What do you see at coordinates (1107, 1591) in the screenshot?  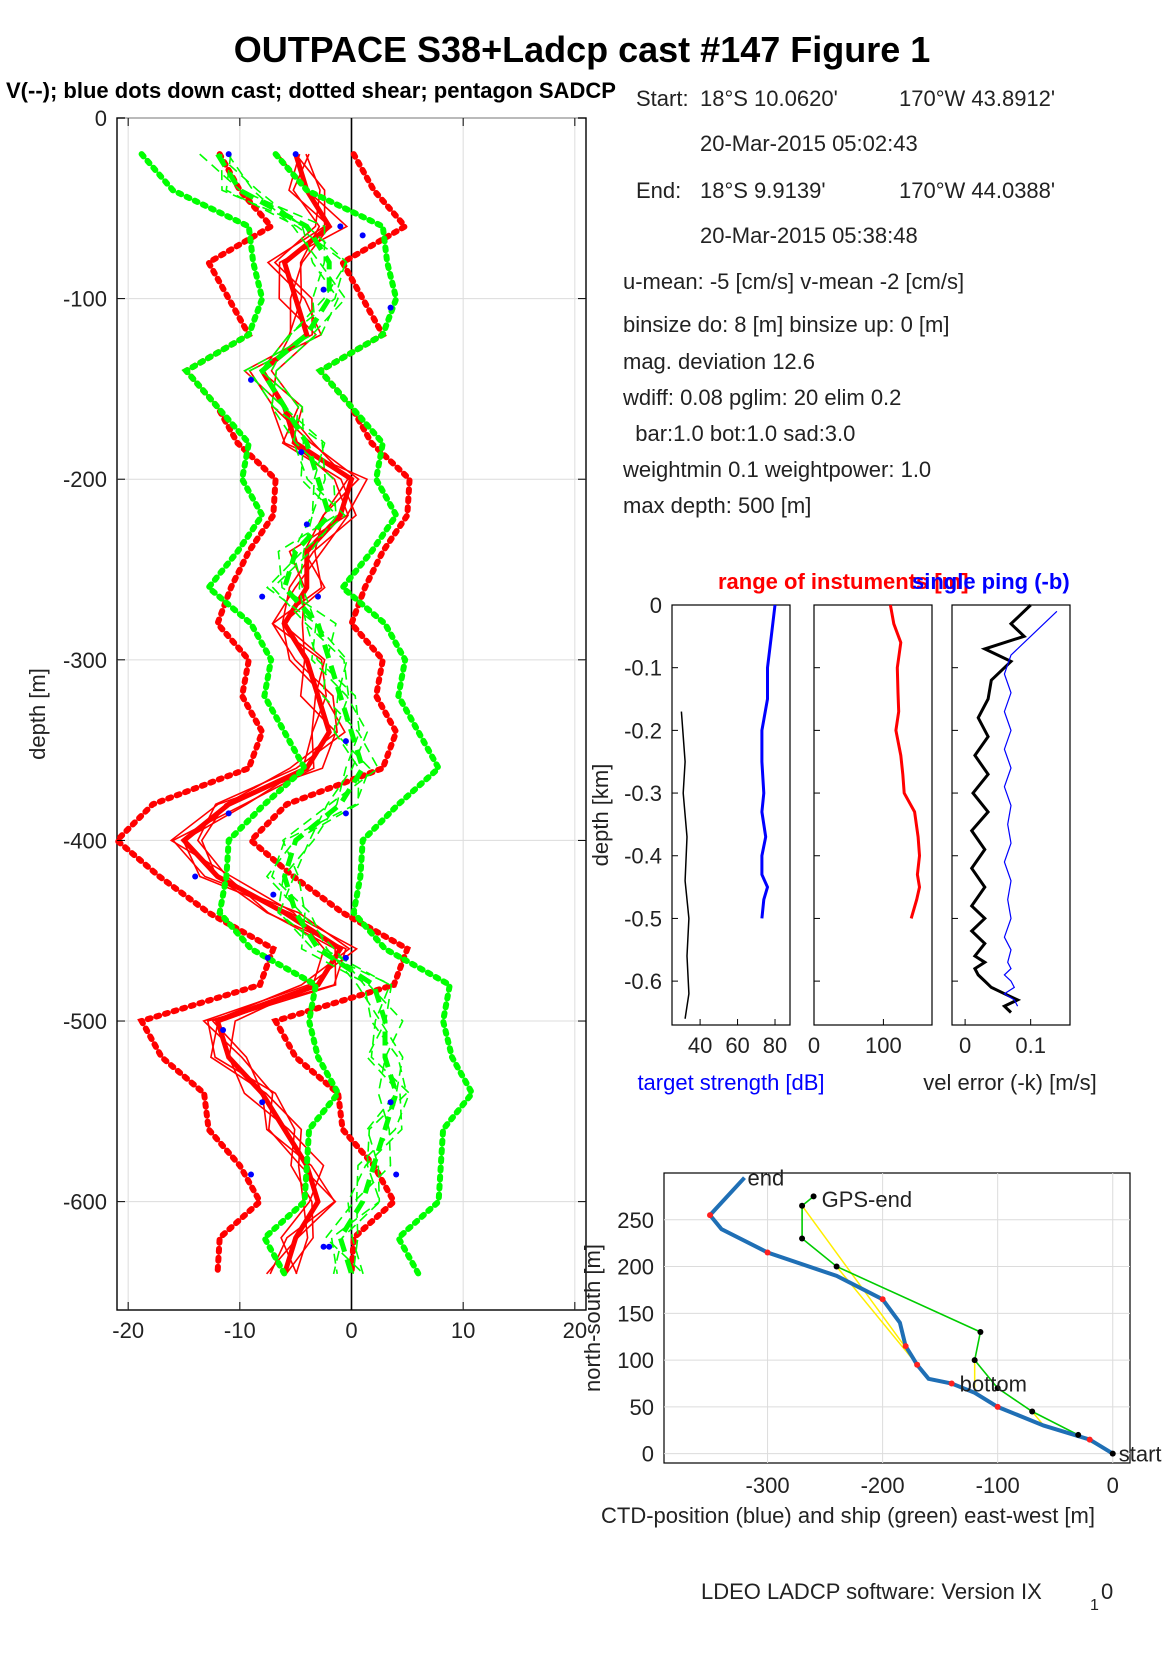 I see `footer-tail: 0` at bounding box center [1107, 1591].